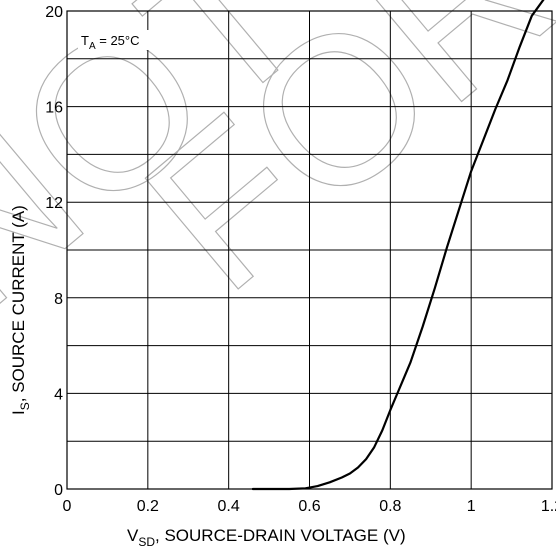 The width and height of the screenshot is (556, 546). What do you see at coordinates (390, 506) in the screenshot?
I see `x-tick-label: 0.8` at bounding box center [390, 506].